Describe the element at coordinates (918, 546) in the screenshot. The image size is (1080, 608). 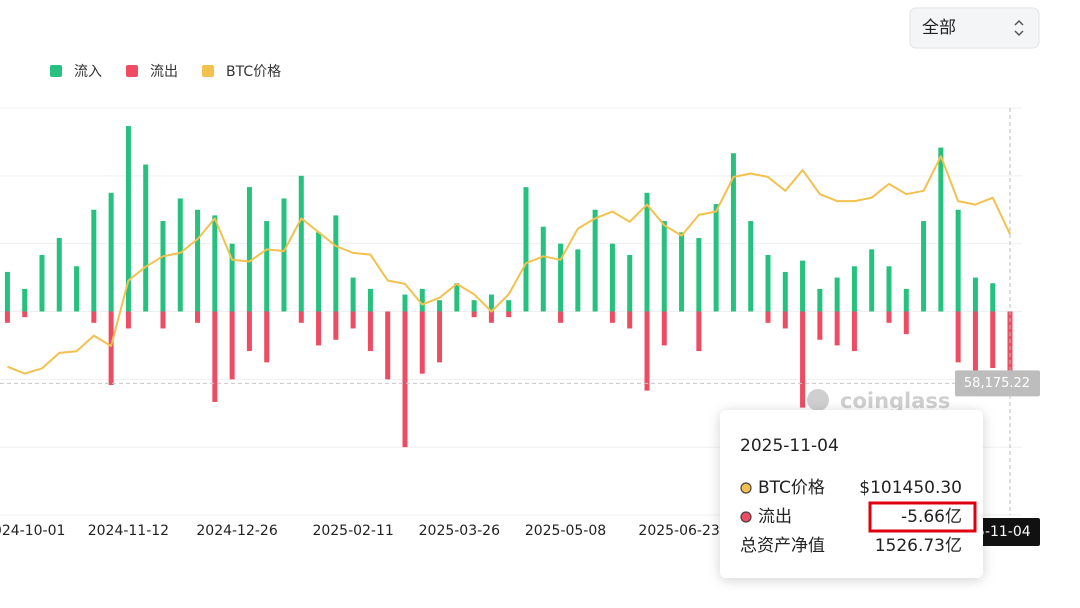
I see `tooltip-value: 1526.73亿` at that location.